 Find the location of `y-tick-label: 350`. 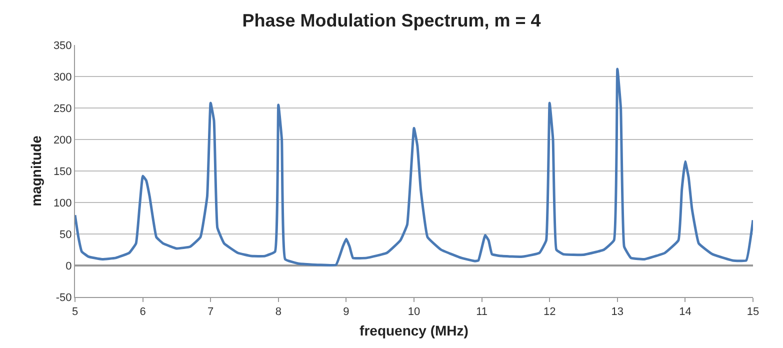

y-tick-label: 350 is located at coordinates (62, 46).